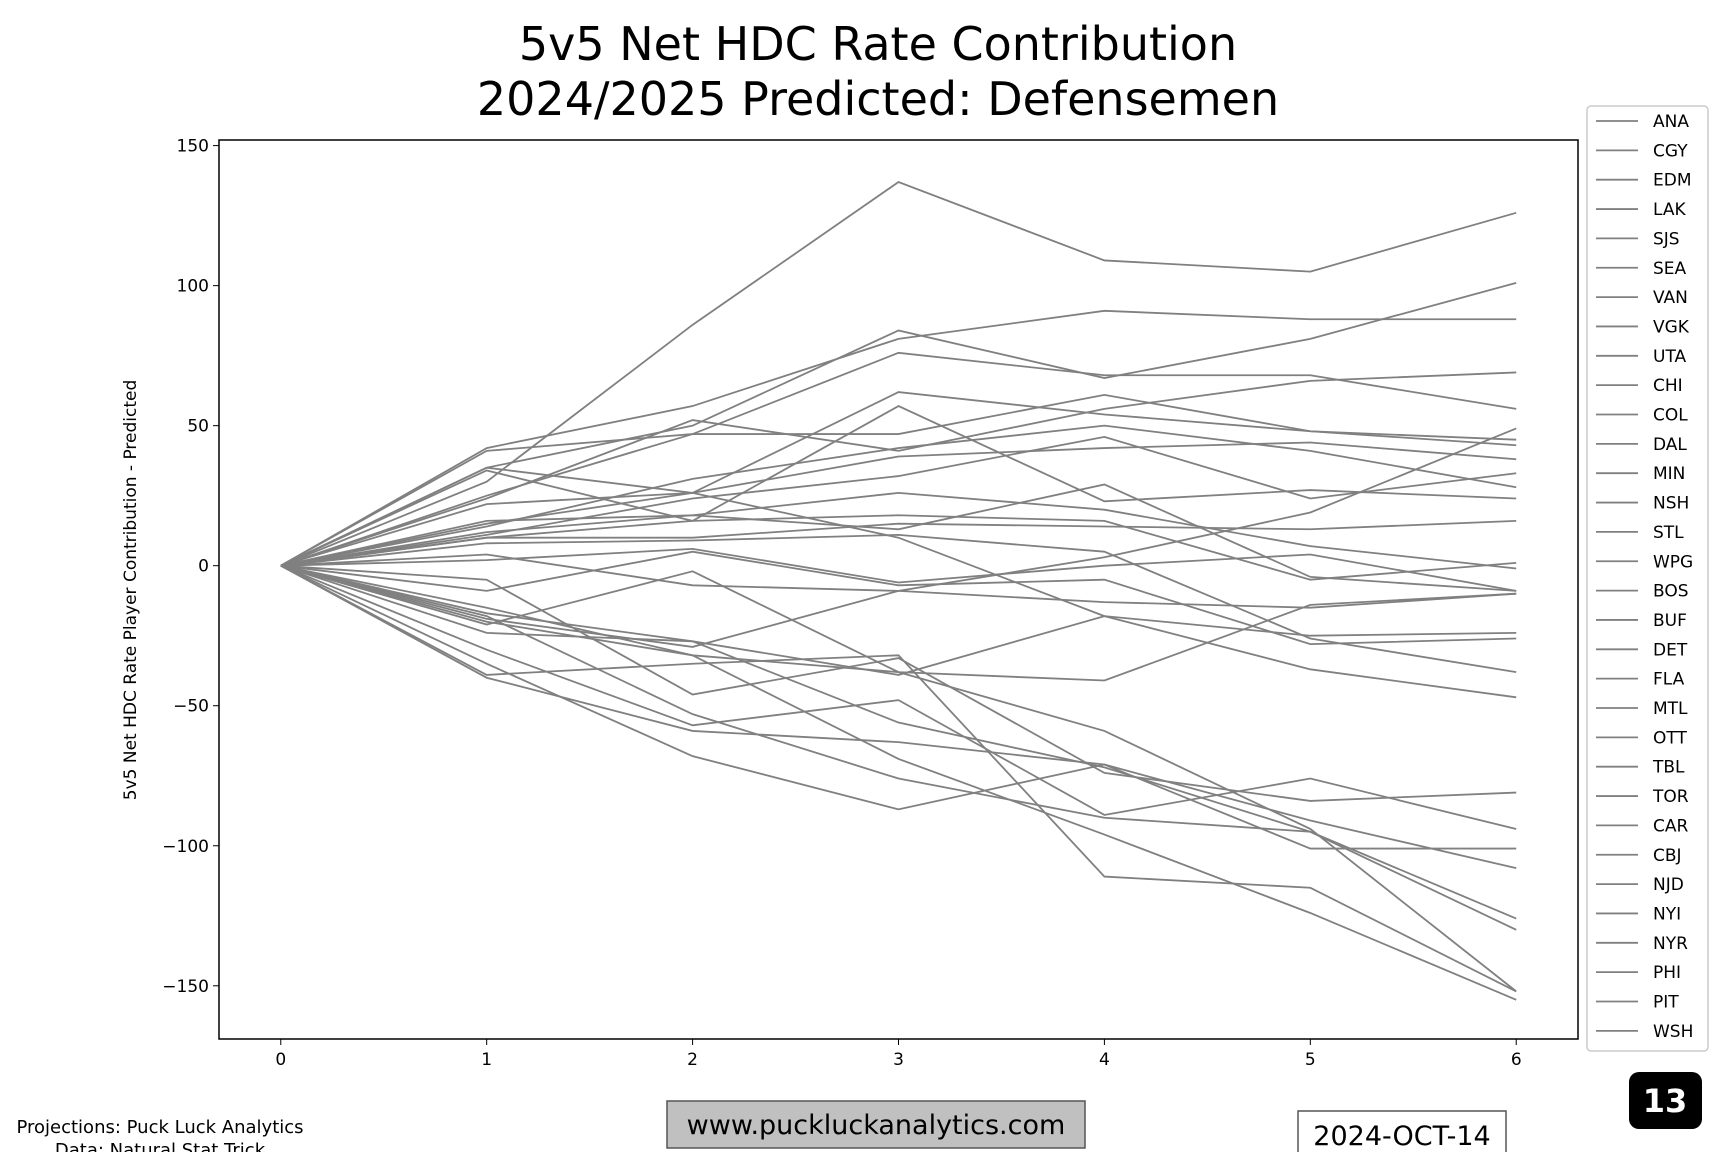 The height and width of the screenshot is (1156, 1728). Describe the element at coordinates (1639, 386) in the screenshot. I see `legend-item-chi: CHI` at that location.